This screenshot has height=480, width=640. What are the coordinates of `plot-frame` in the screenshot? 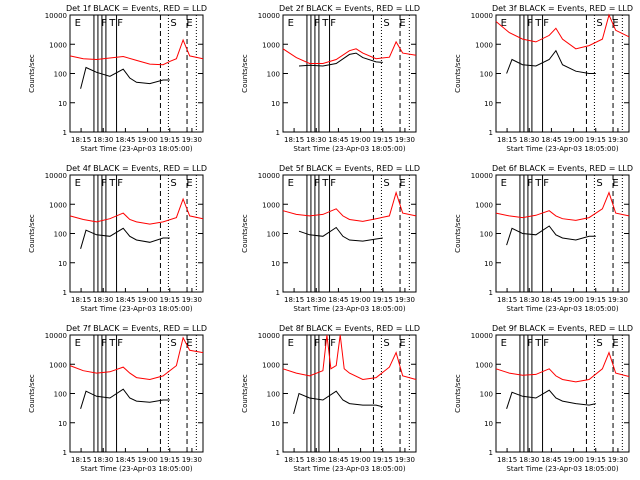 It's located at (562, 73).